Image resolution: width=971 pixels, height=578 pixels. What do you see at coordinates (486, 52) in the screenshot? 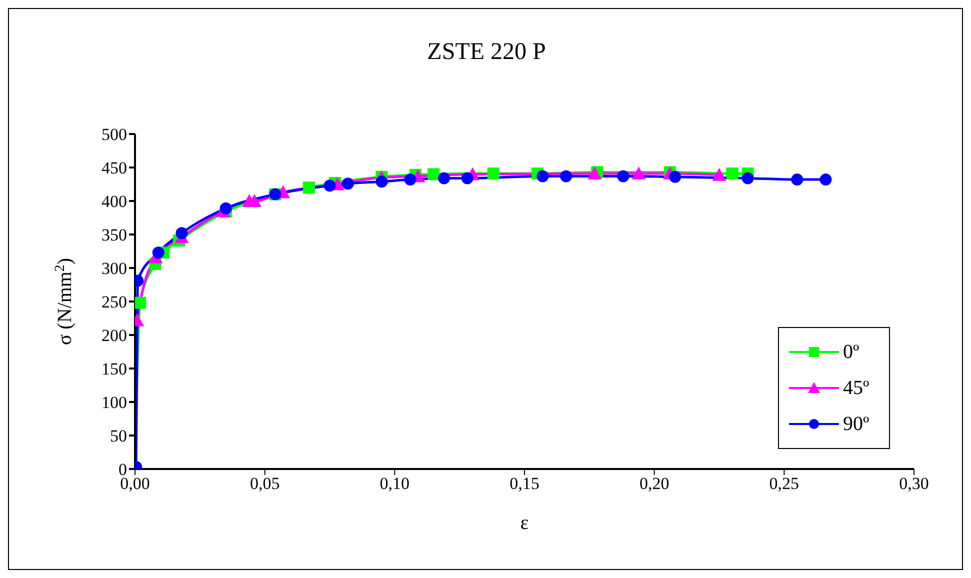
I see `chart-title: ZSTE 220 P` at bounding box center [486, 52].